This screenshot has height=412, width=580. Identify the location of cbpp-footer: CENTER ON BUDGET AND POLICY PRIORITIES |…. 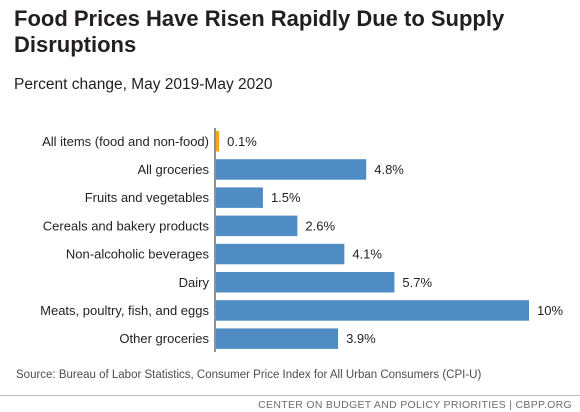
(415, 405).